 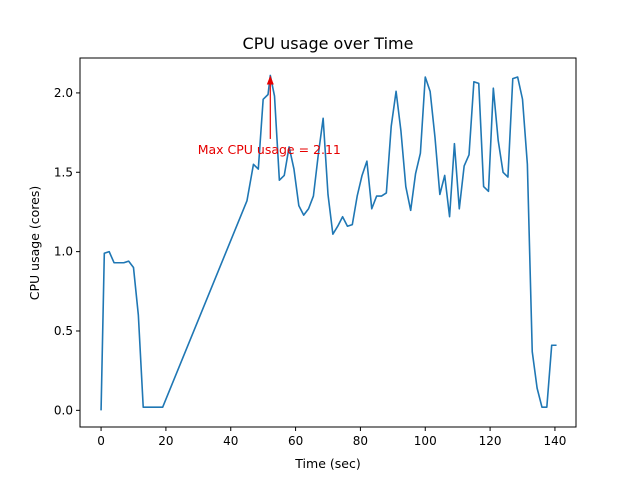 What do you see at coordinates (269, 116) in the screenshot?
I see `max-annotation: Max CPU usage = 2.11` at bounding box center [269, 116].